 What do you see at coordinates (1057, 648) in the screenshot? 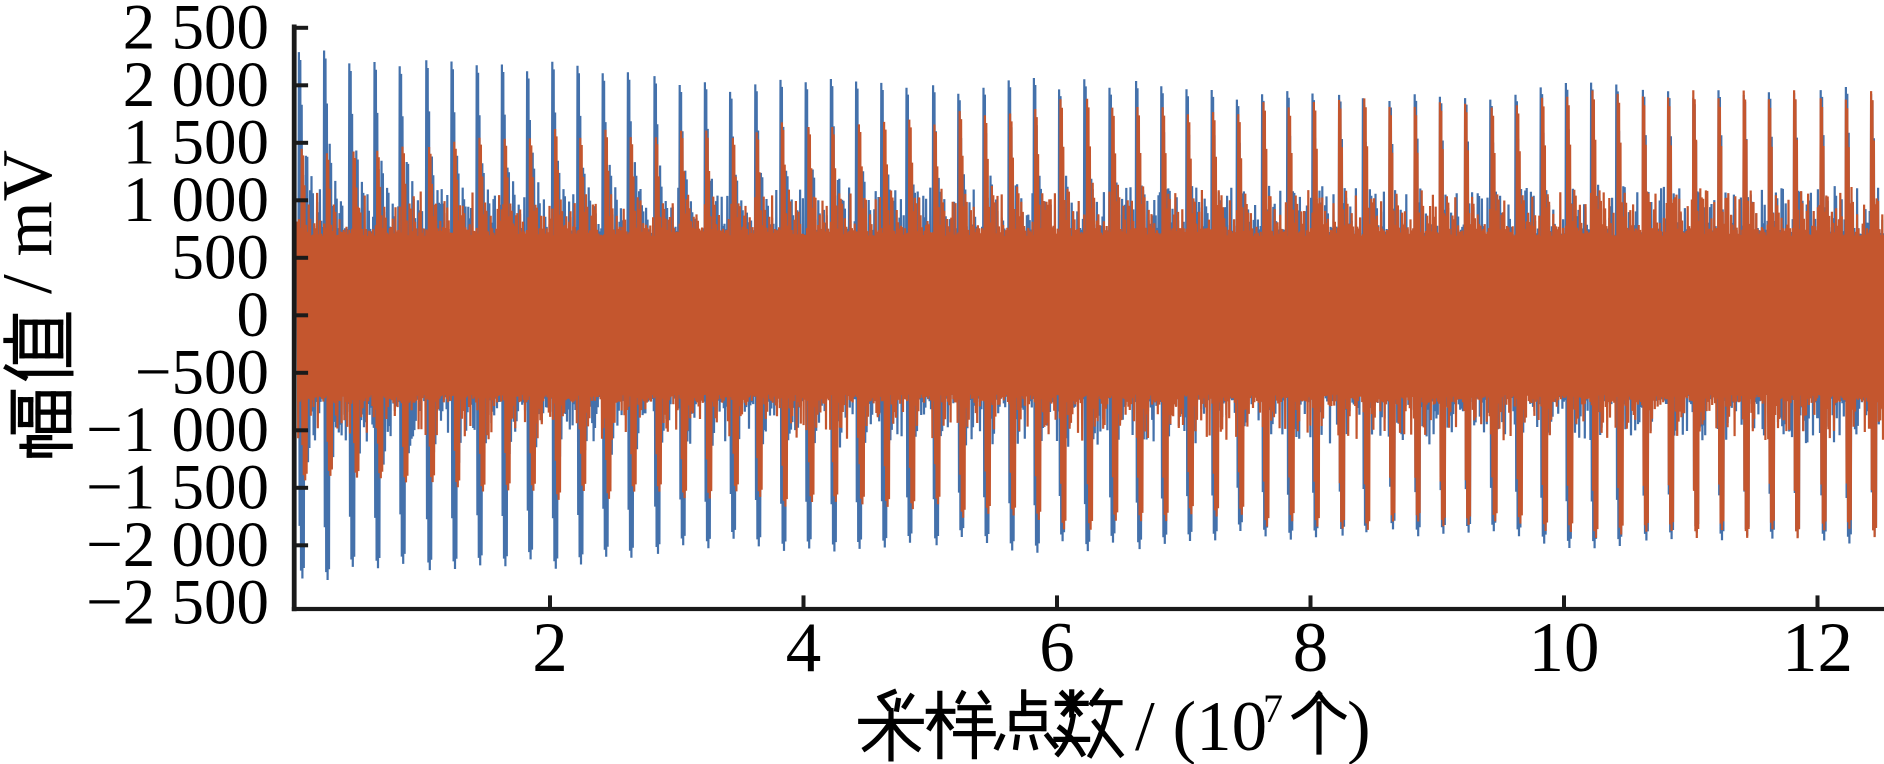
I see `svg-text: 6` at bounding box center [1057, 648].